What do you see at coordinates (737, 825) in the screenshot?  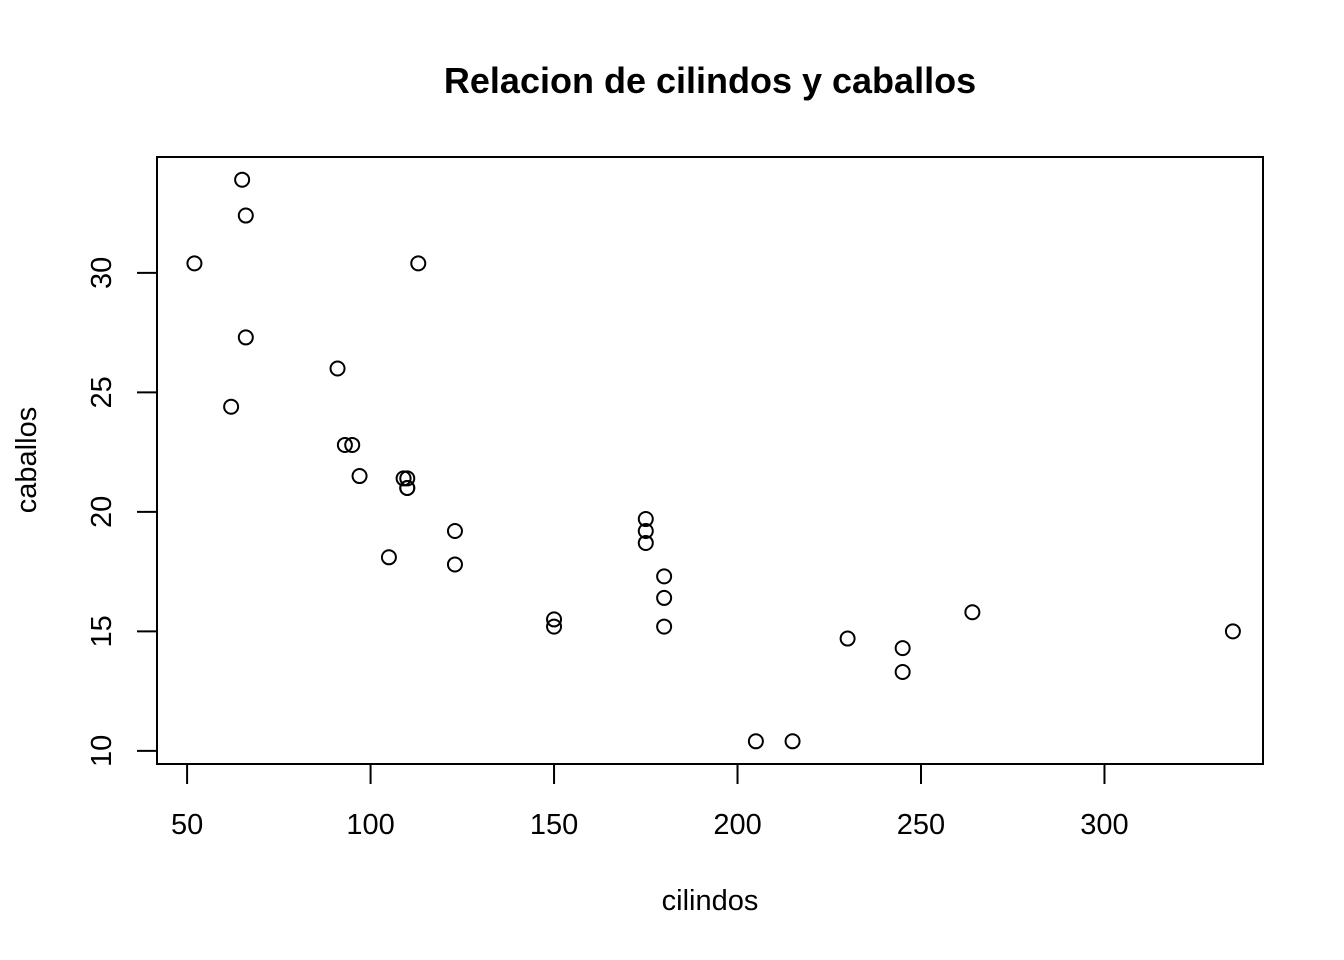 I see `x-tick-label: 200` at bounding box center [737, 825].